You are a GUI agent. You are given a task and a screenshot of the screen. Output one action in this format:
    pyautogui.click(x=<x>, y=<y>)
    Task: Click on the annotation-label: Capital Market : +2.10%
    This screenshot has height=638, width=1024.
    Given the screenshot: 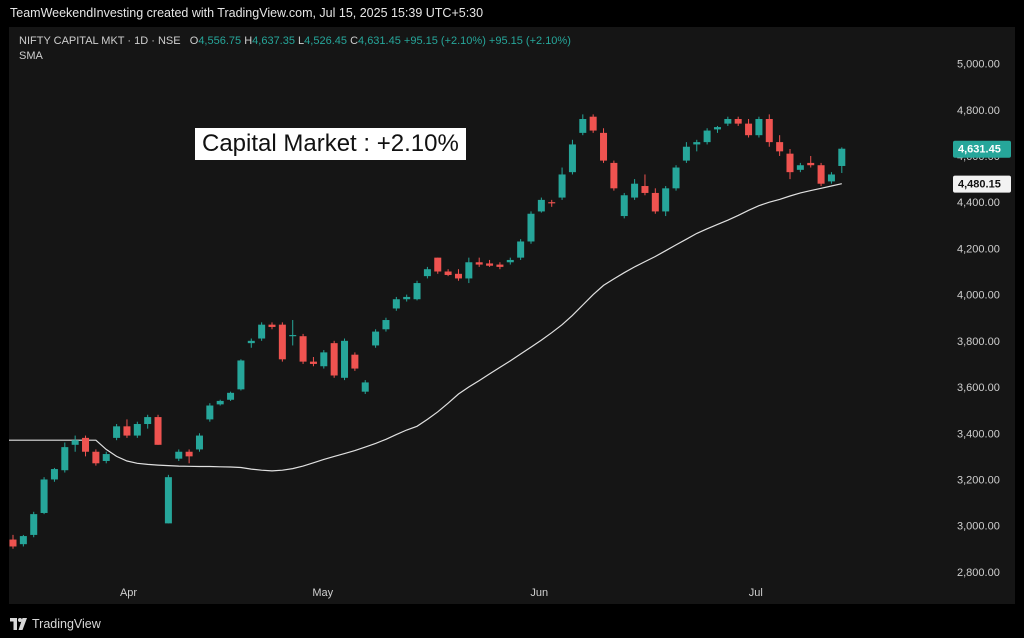 What is the action you would take?
    pyautogui.click(x=330, y=144)
    